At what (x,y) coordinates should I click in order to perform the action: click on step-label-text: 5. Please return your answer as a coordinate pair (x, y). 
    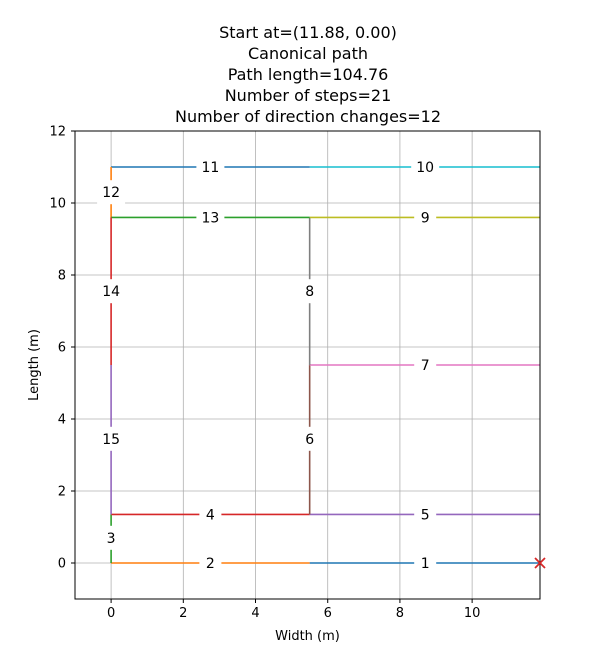
    Looking at the image, I should click on (425, 515).